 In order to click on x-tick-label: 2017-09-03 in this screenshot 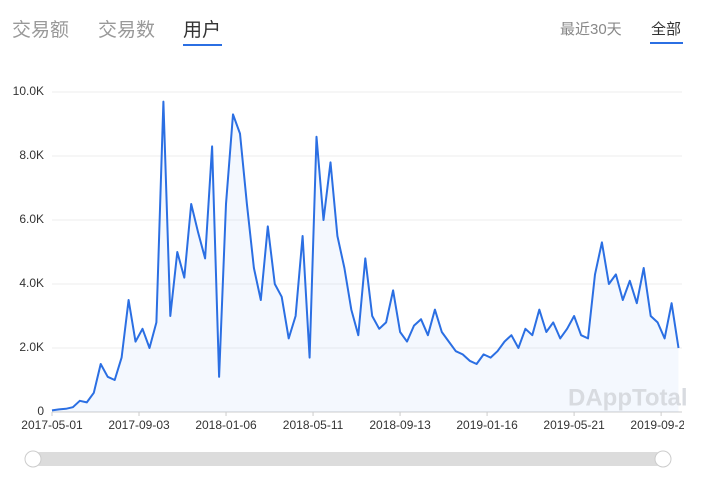, I will do `click(139, 425)`.